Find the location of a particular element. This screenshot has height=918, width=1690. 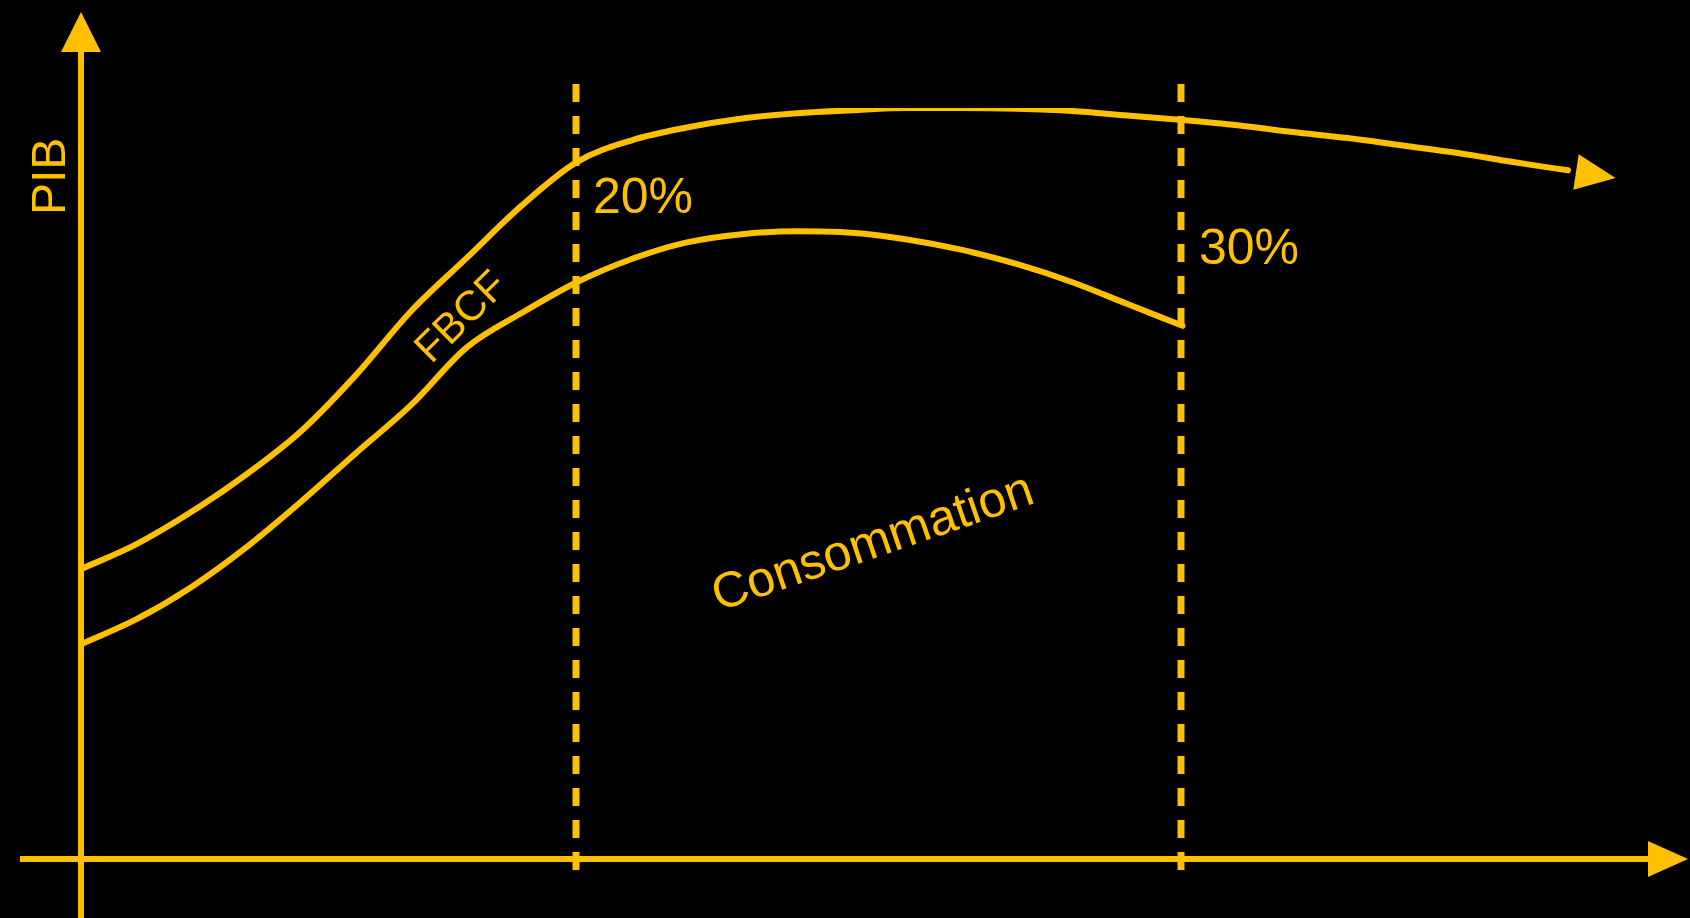

y-axis-title: PIB is located at coordinates (49, 176).